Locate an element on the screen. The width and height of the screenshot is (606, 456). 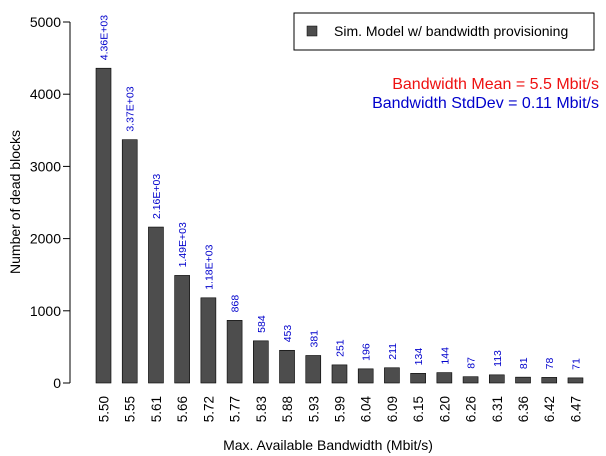
y-tick-label-2: 2000 is located at coordinates (45, 239).